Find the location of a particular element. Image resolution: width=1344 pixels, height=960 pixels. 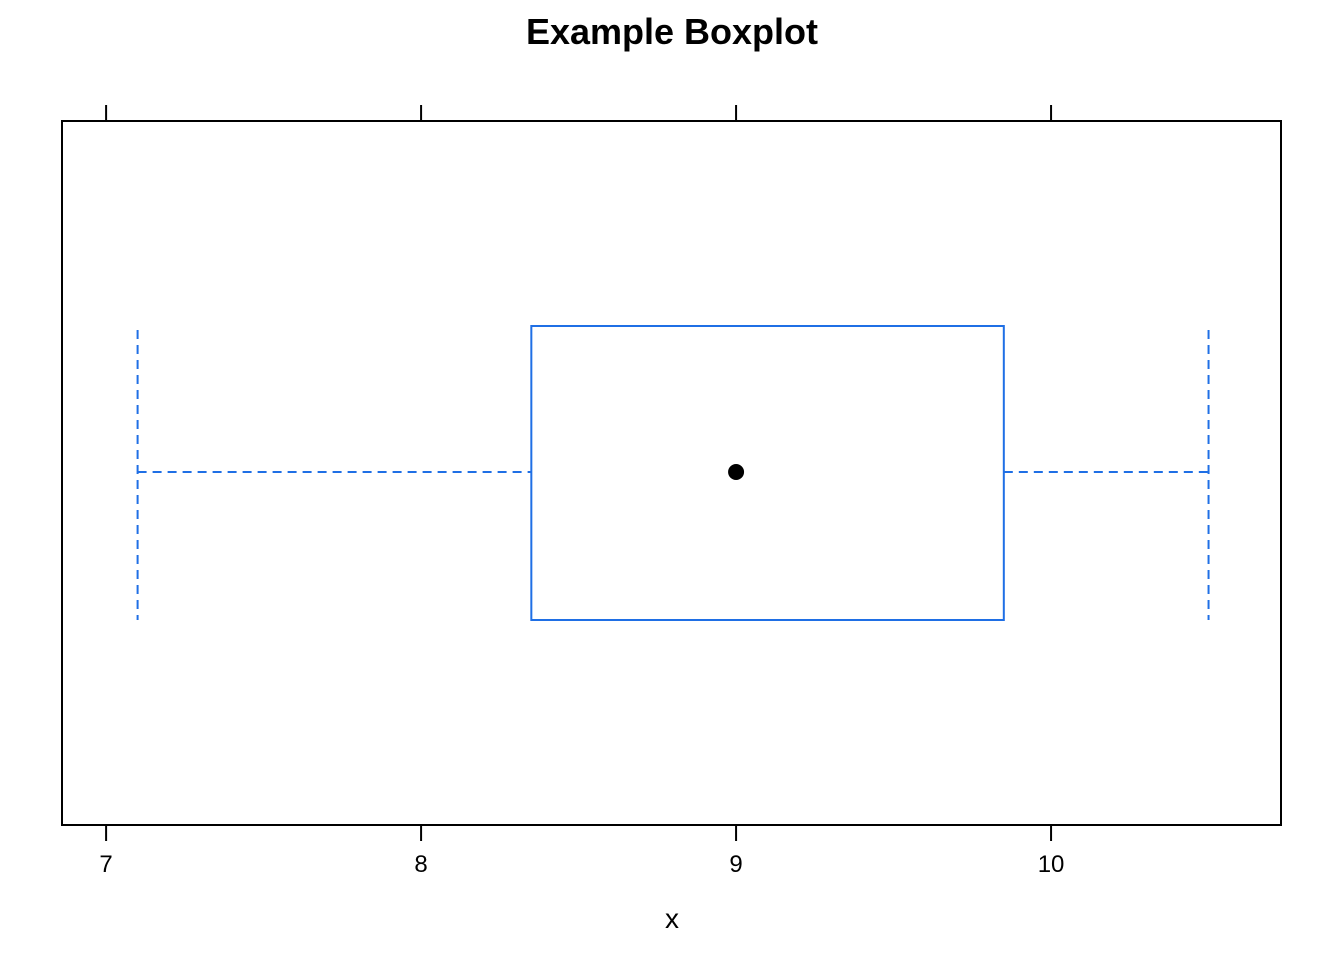

chart-title: Example Boxplot is located at coordinates (672, 31).